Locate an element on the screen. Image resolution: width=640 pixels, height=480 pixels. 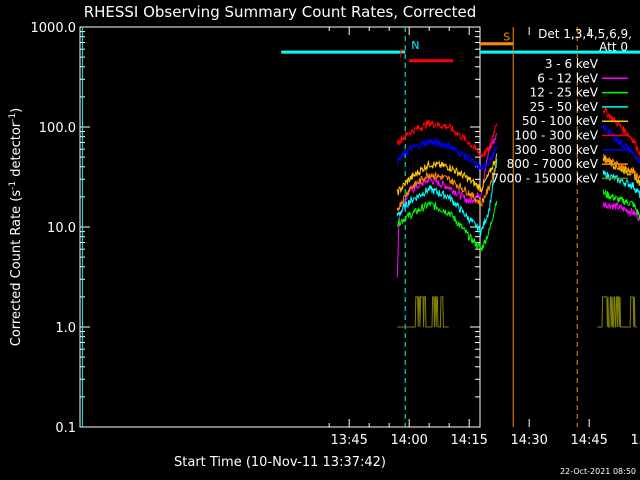
legend-label: 3 - 6 keV is located at coordinates (572, 64).